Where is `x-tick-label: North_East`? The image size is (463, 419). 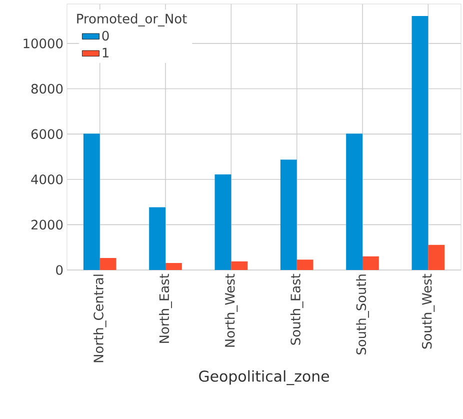 x-tick-label: North_East is located at coordinates (165, 308).